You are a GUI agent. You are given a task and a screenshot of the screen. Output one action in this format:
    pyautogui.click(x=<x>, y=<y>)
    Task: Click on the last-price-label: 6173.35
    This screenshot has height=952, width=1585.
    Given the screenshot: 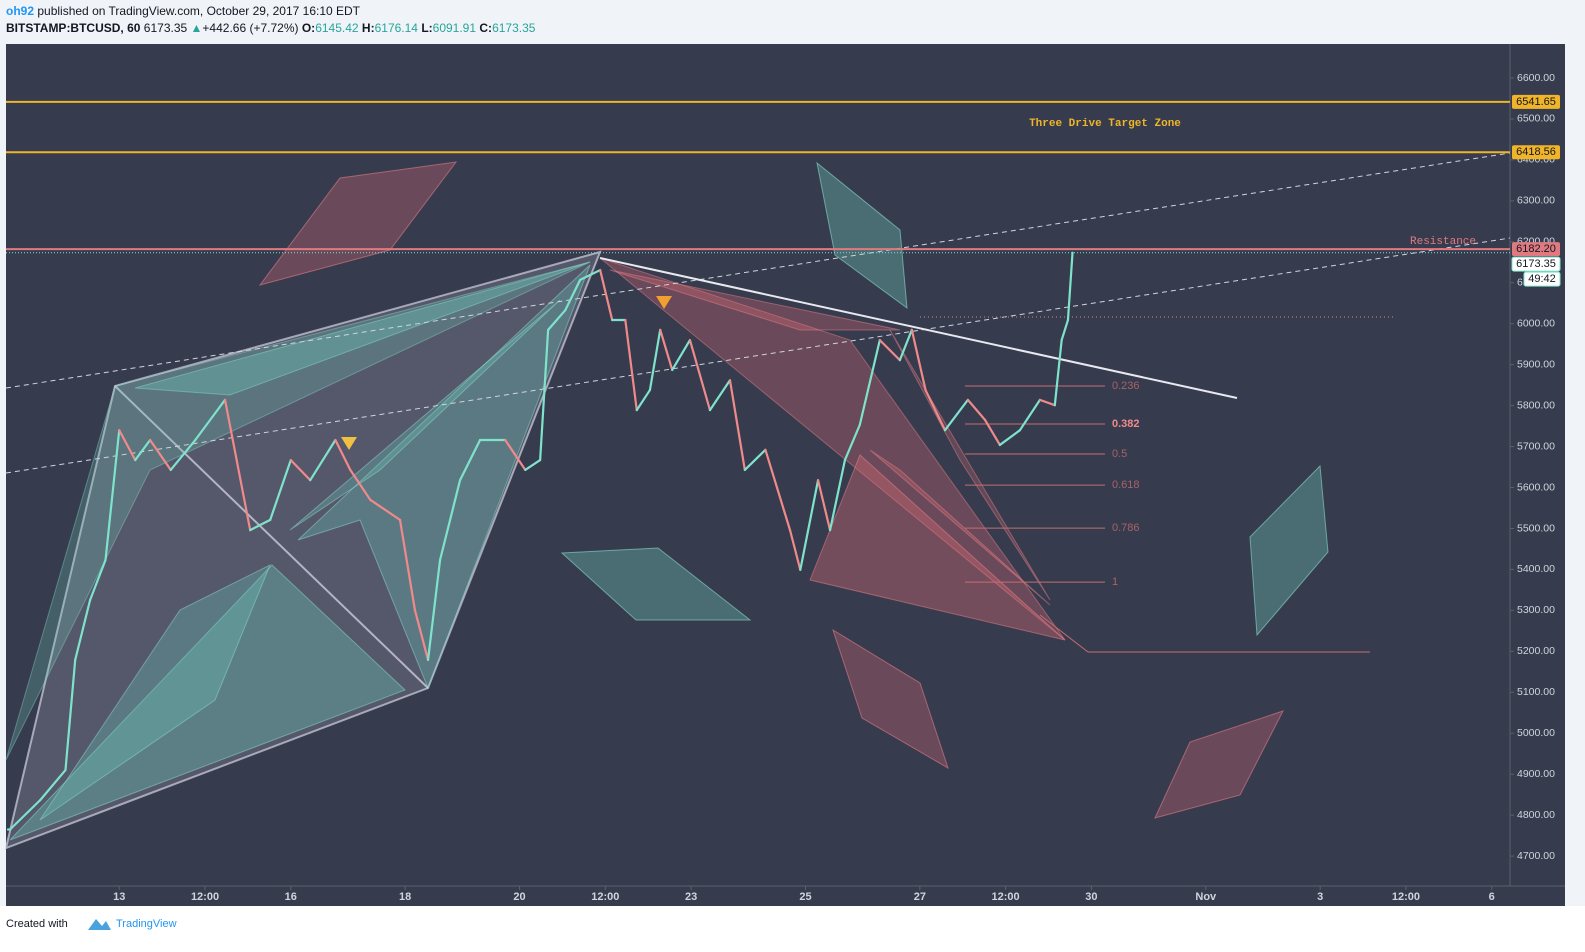 What is the action you would take?
    pyautogui.click(x=1536, y=264)
    